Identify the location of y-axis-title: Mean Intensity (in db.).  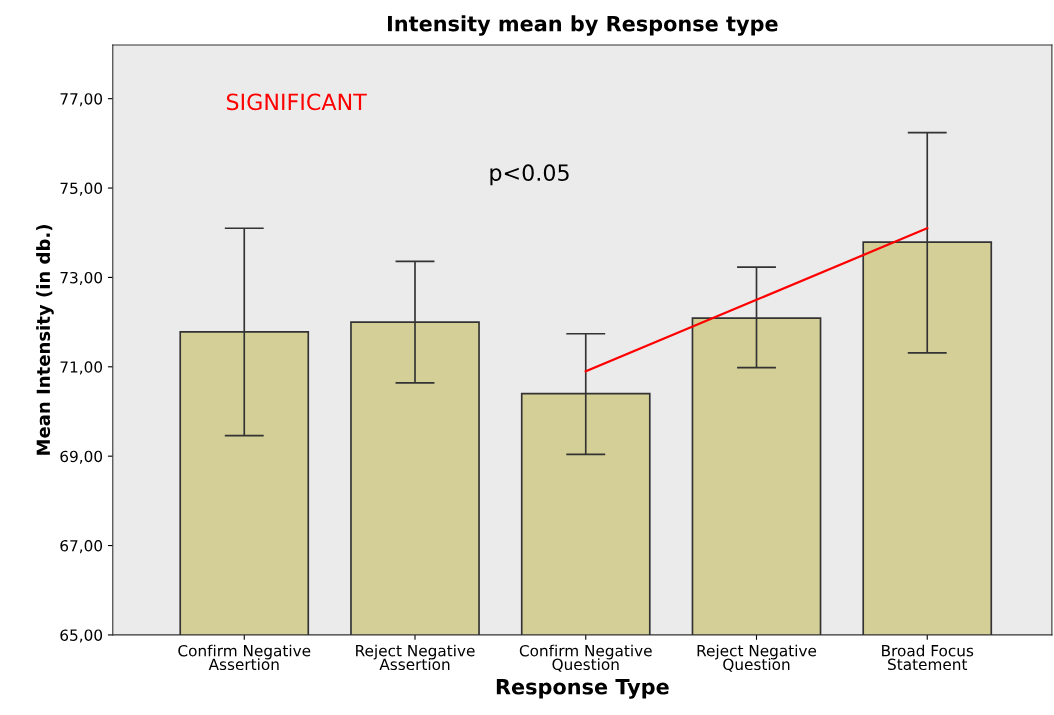
(45, 340).